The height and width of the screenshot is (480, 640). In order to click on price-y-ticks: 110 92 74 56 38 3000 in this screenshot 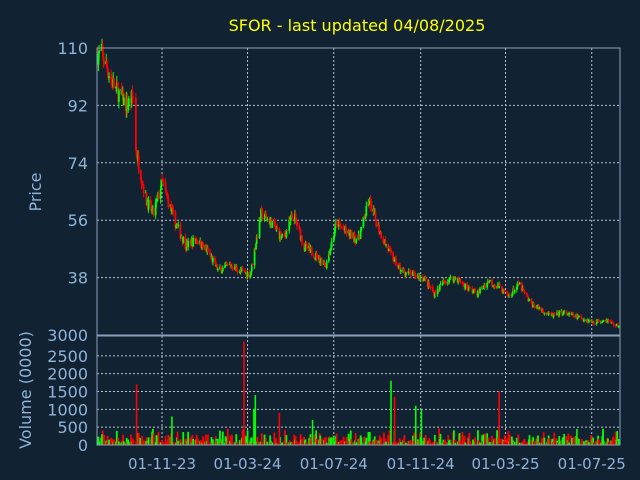, I will do `click(67, 192)`.